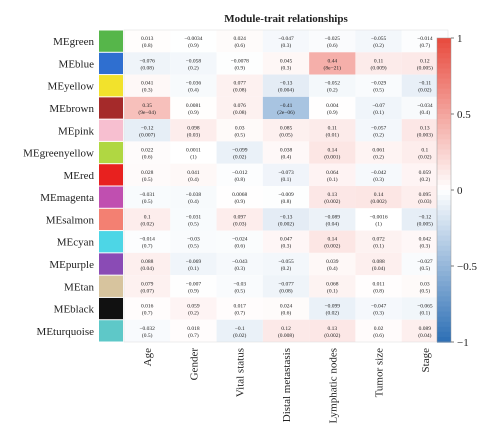 The image size is (500, 448). Describe the element at coordinates (194, 364) in the screenshot. I see `column-label: Gender` at that location.